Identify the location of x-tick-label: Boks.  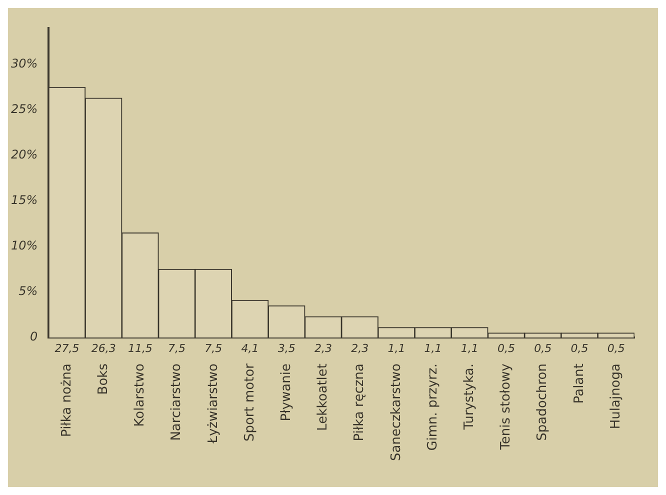
(103, 379).